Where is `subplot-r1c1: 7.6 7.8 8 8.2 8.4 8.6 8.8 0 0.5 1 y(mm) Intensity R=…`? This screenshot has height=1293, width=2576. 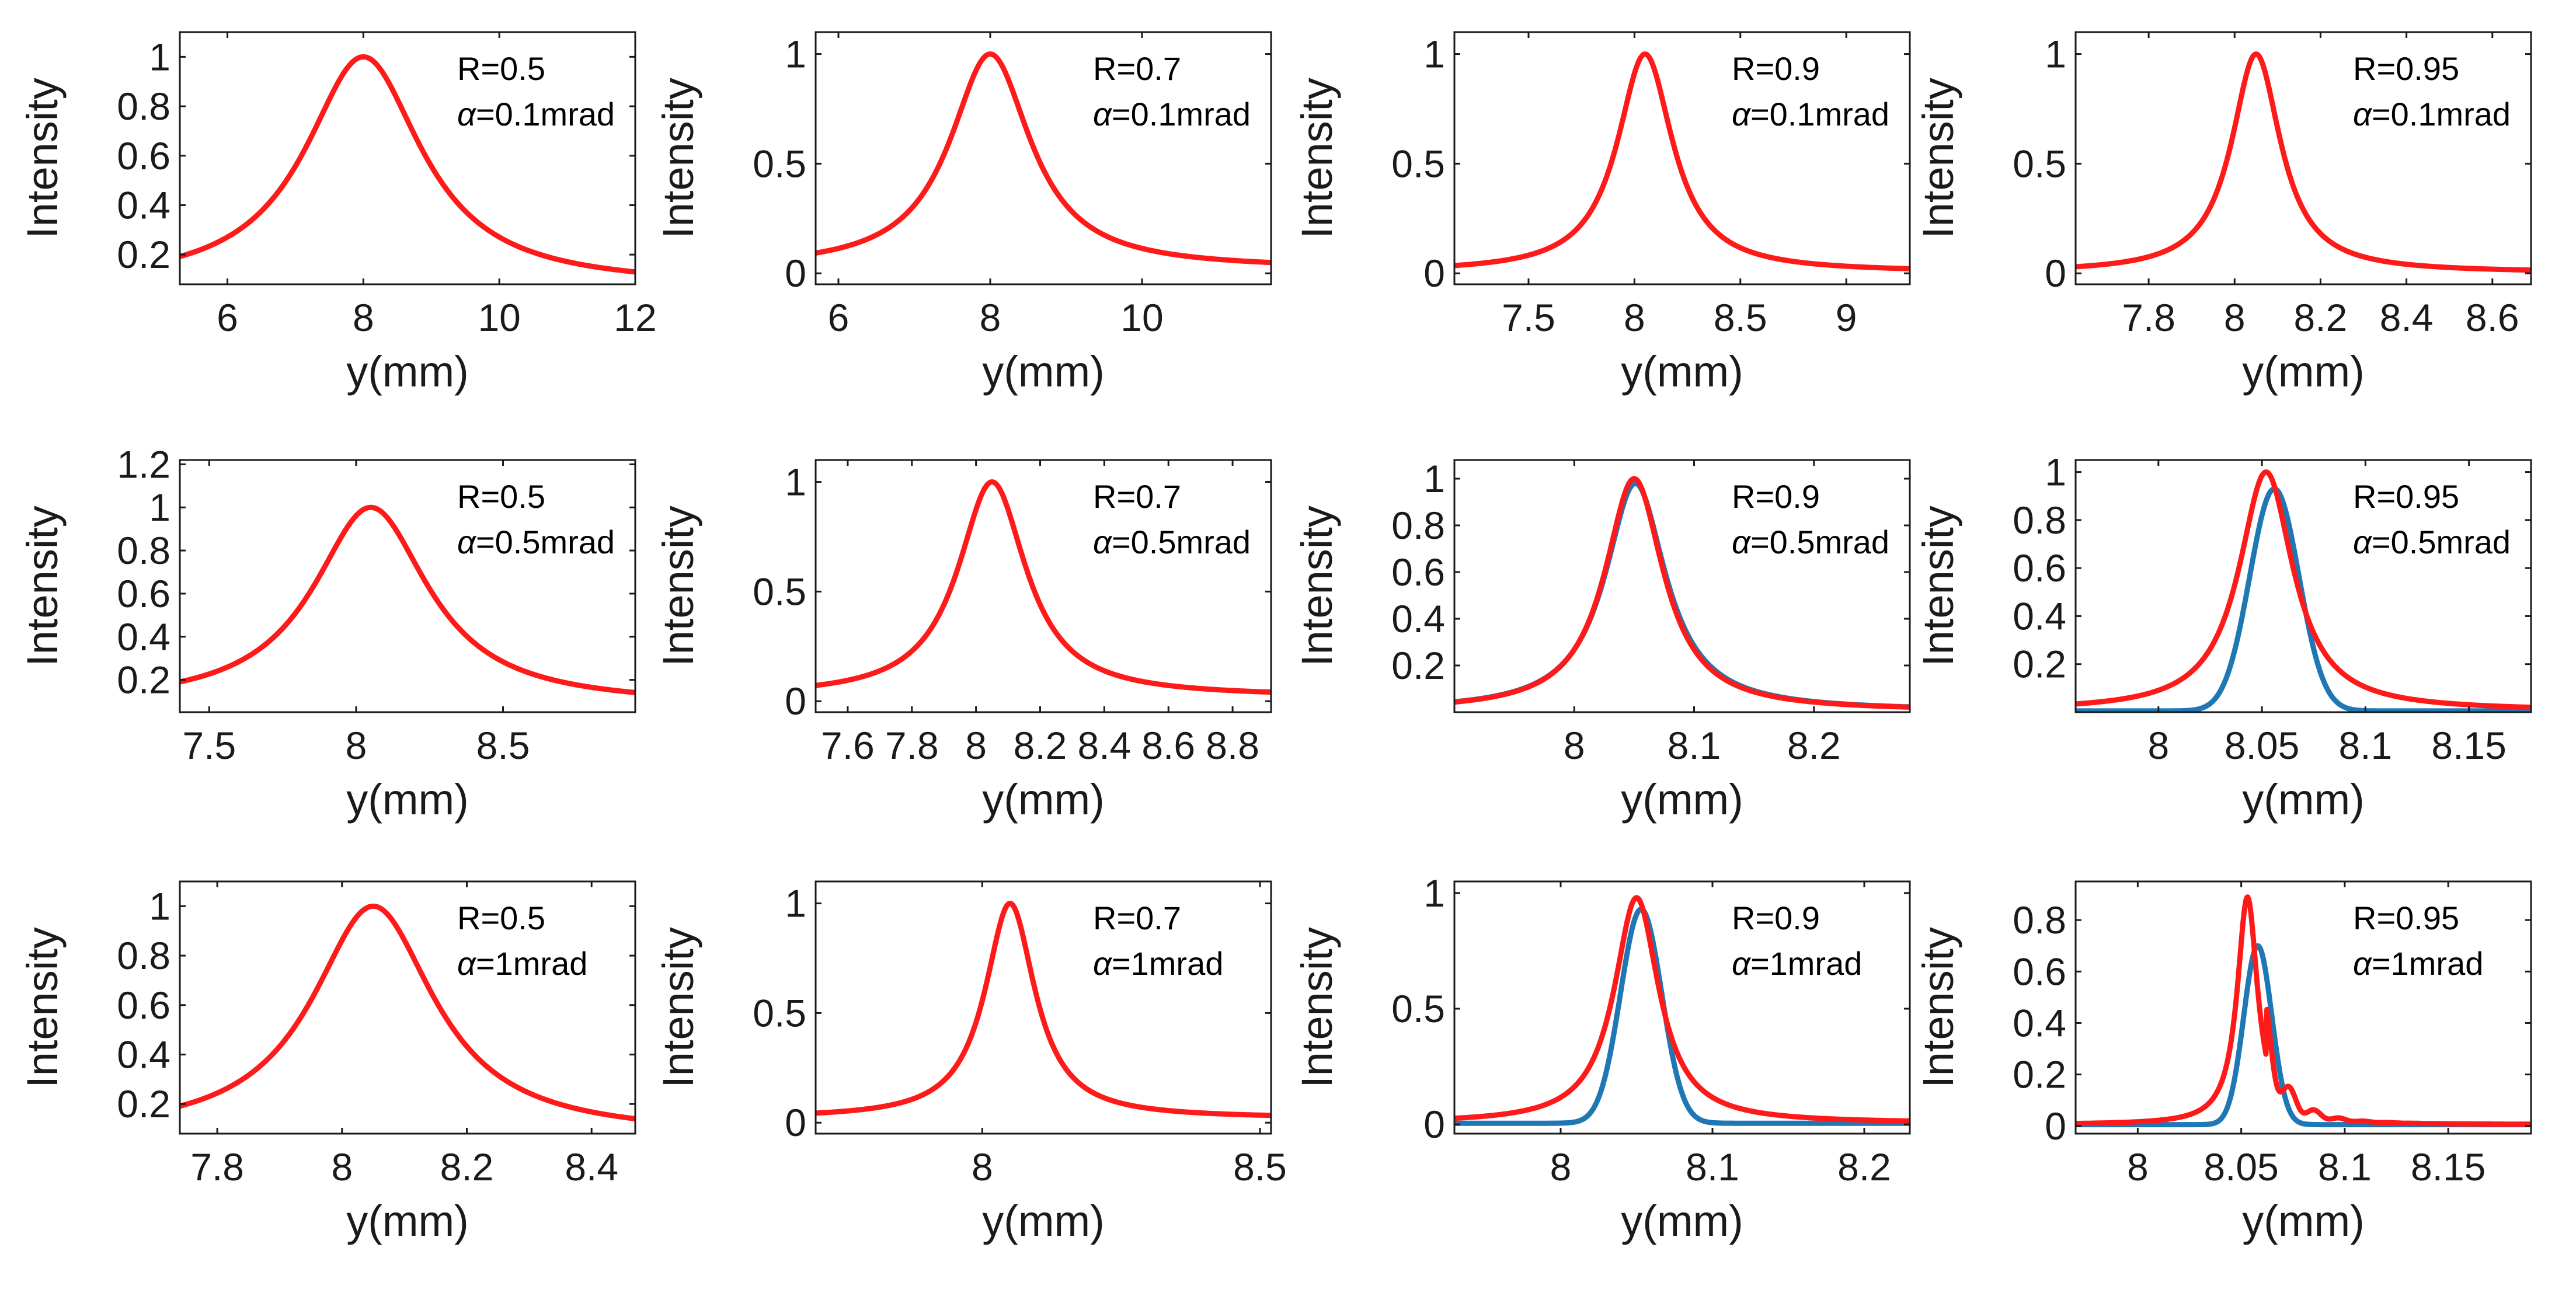 subplot-r1c1: 7.6 7.8 8 8.2 8.4 8.6 8.8 0 0.5 1 y(mm) Intensity R=… is located at coordinates (963, 641).